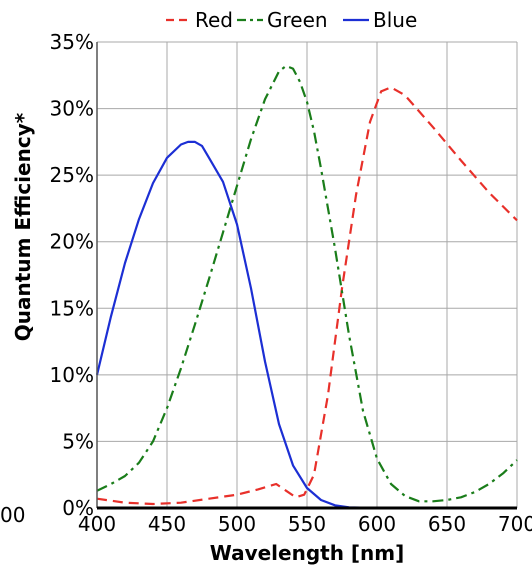 The width and height of the screenshot is (532, 572). Describe the element at coordinates (237, 524) in the screenshot. I see `x-tick-label: 500` at that location.